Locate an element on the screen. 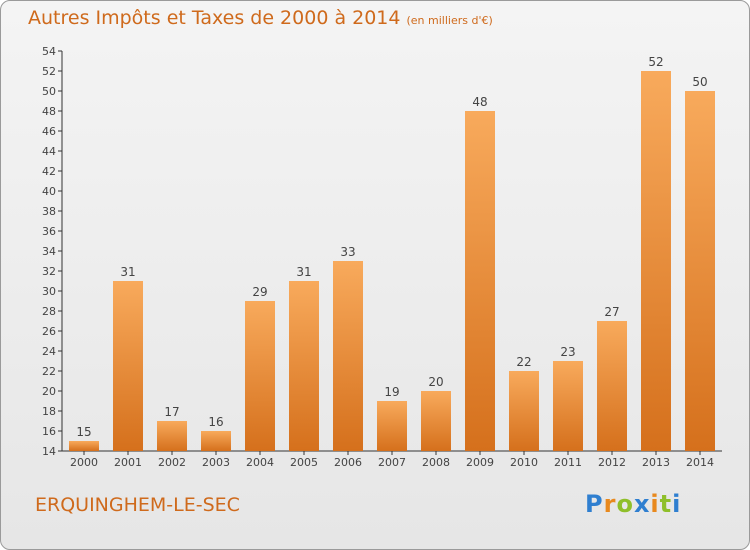 Image resolution: width=750 pixels, height=550 pixels. x-tick-label: 2001 is located at coordinates (128, 462).